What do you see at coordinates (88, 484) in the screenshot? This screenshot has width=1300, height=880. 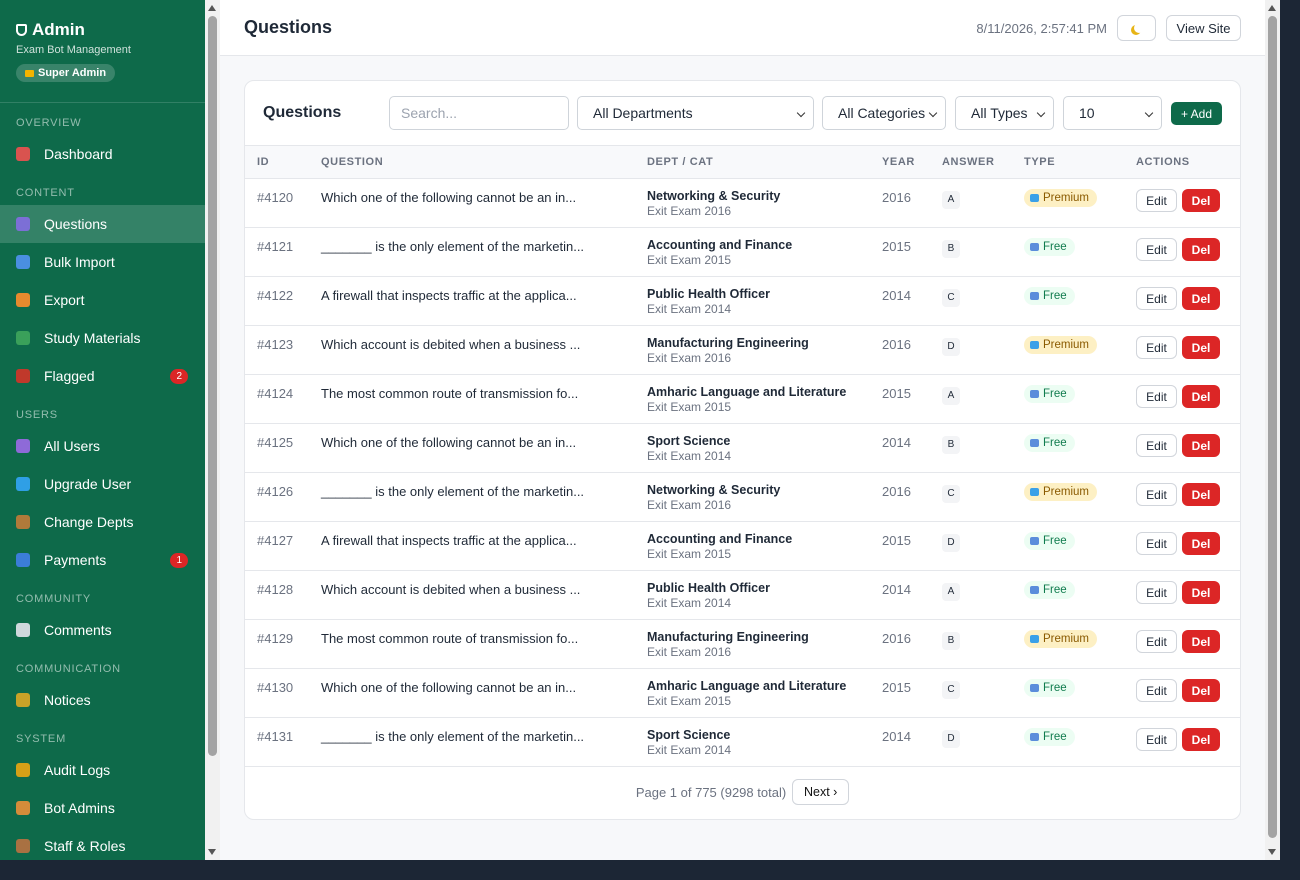 I see `nav-label: Upgrade User` at bounding box center [88, 484].